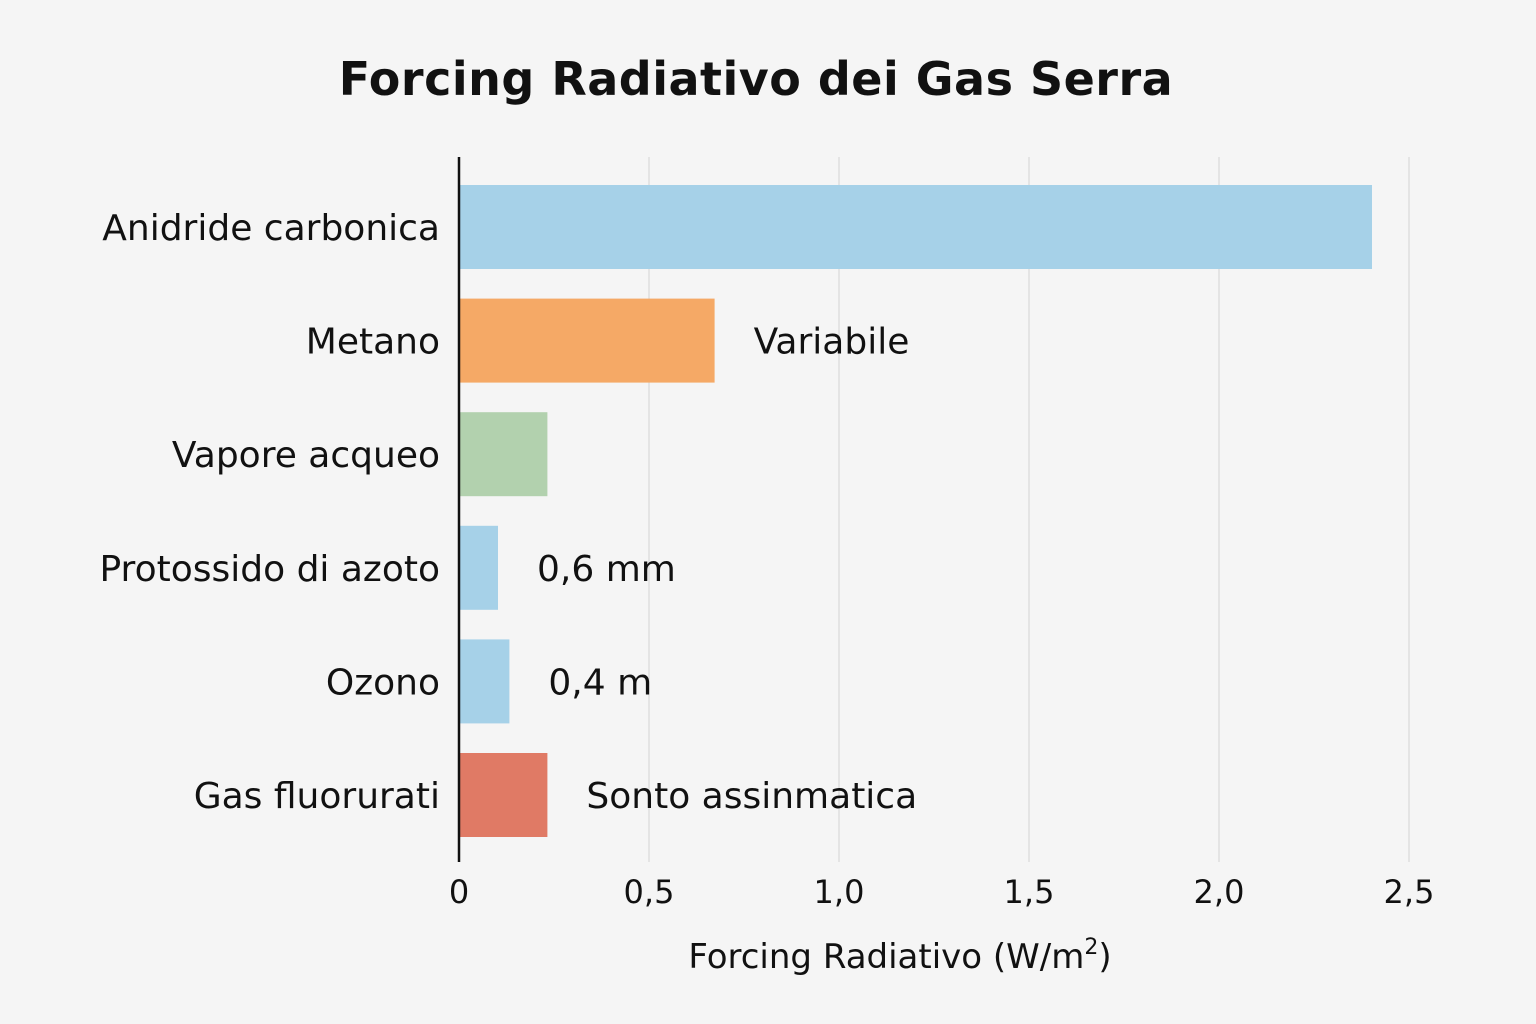 The height and width of the screenshot is (1024, 1536). I want to click on x-tick-label: 0, so click(459, 892).